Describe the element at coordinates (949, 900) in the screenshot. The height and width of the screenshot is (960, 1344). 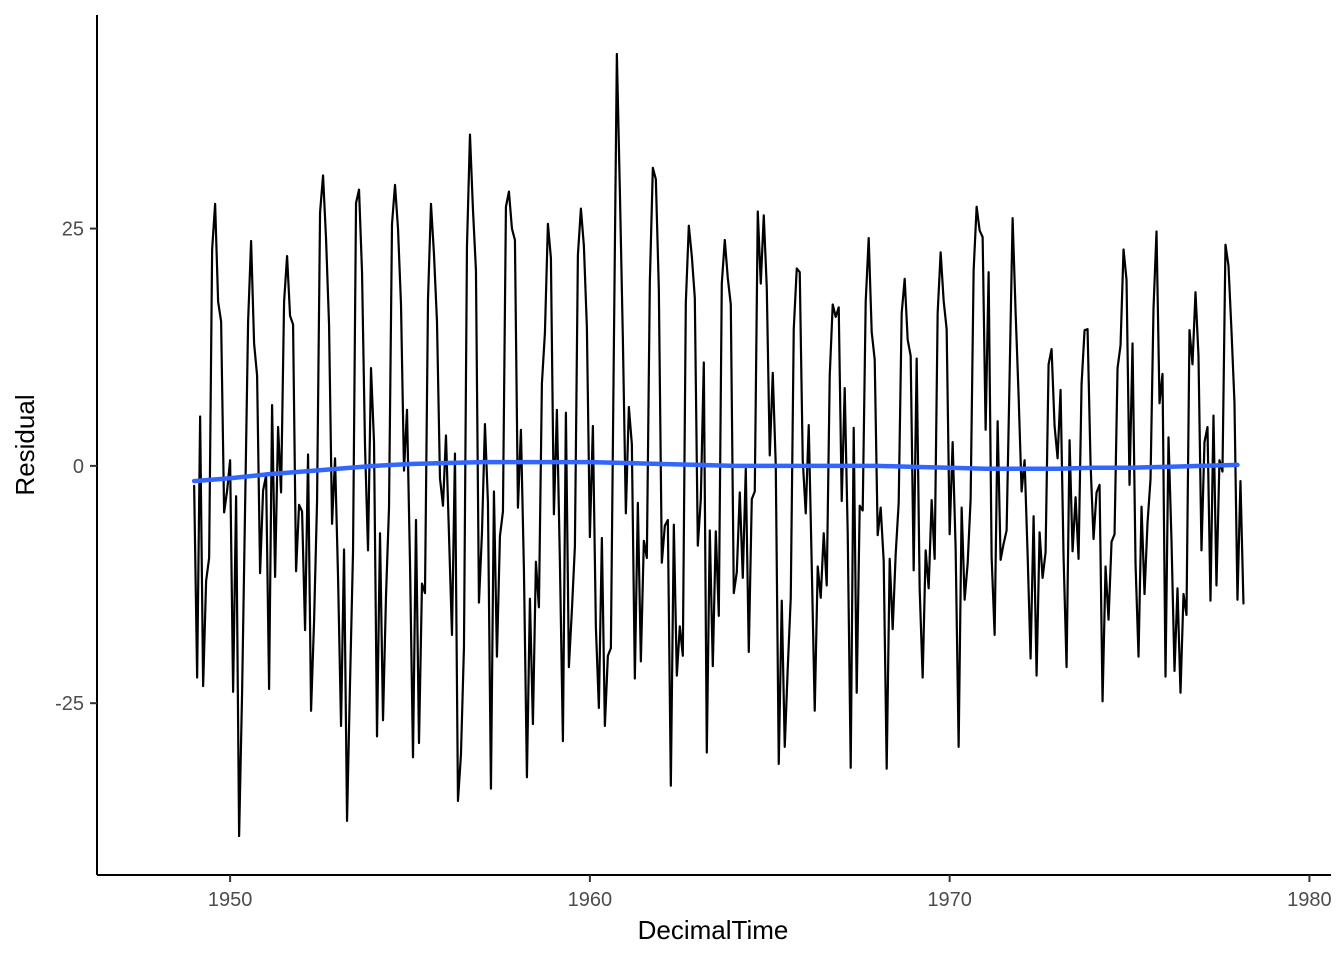
I see `x-tick-label: 1970` at that location.